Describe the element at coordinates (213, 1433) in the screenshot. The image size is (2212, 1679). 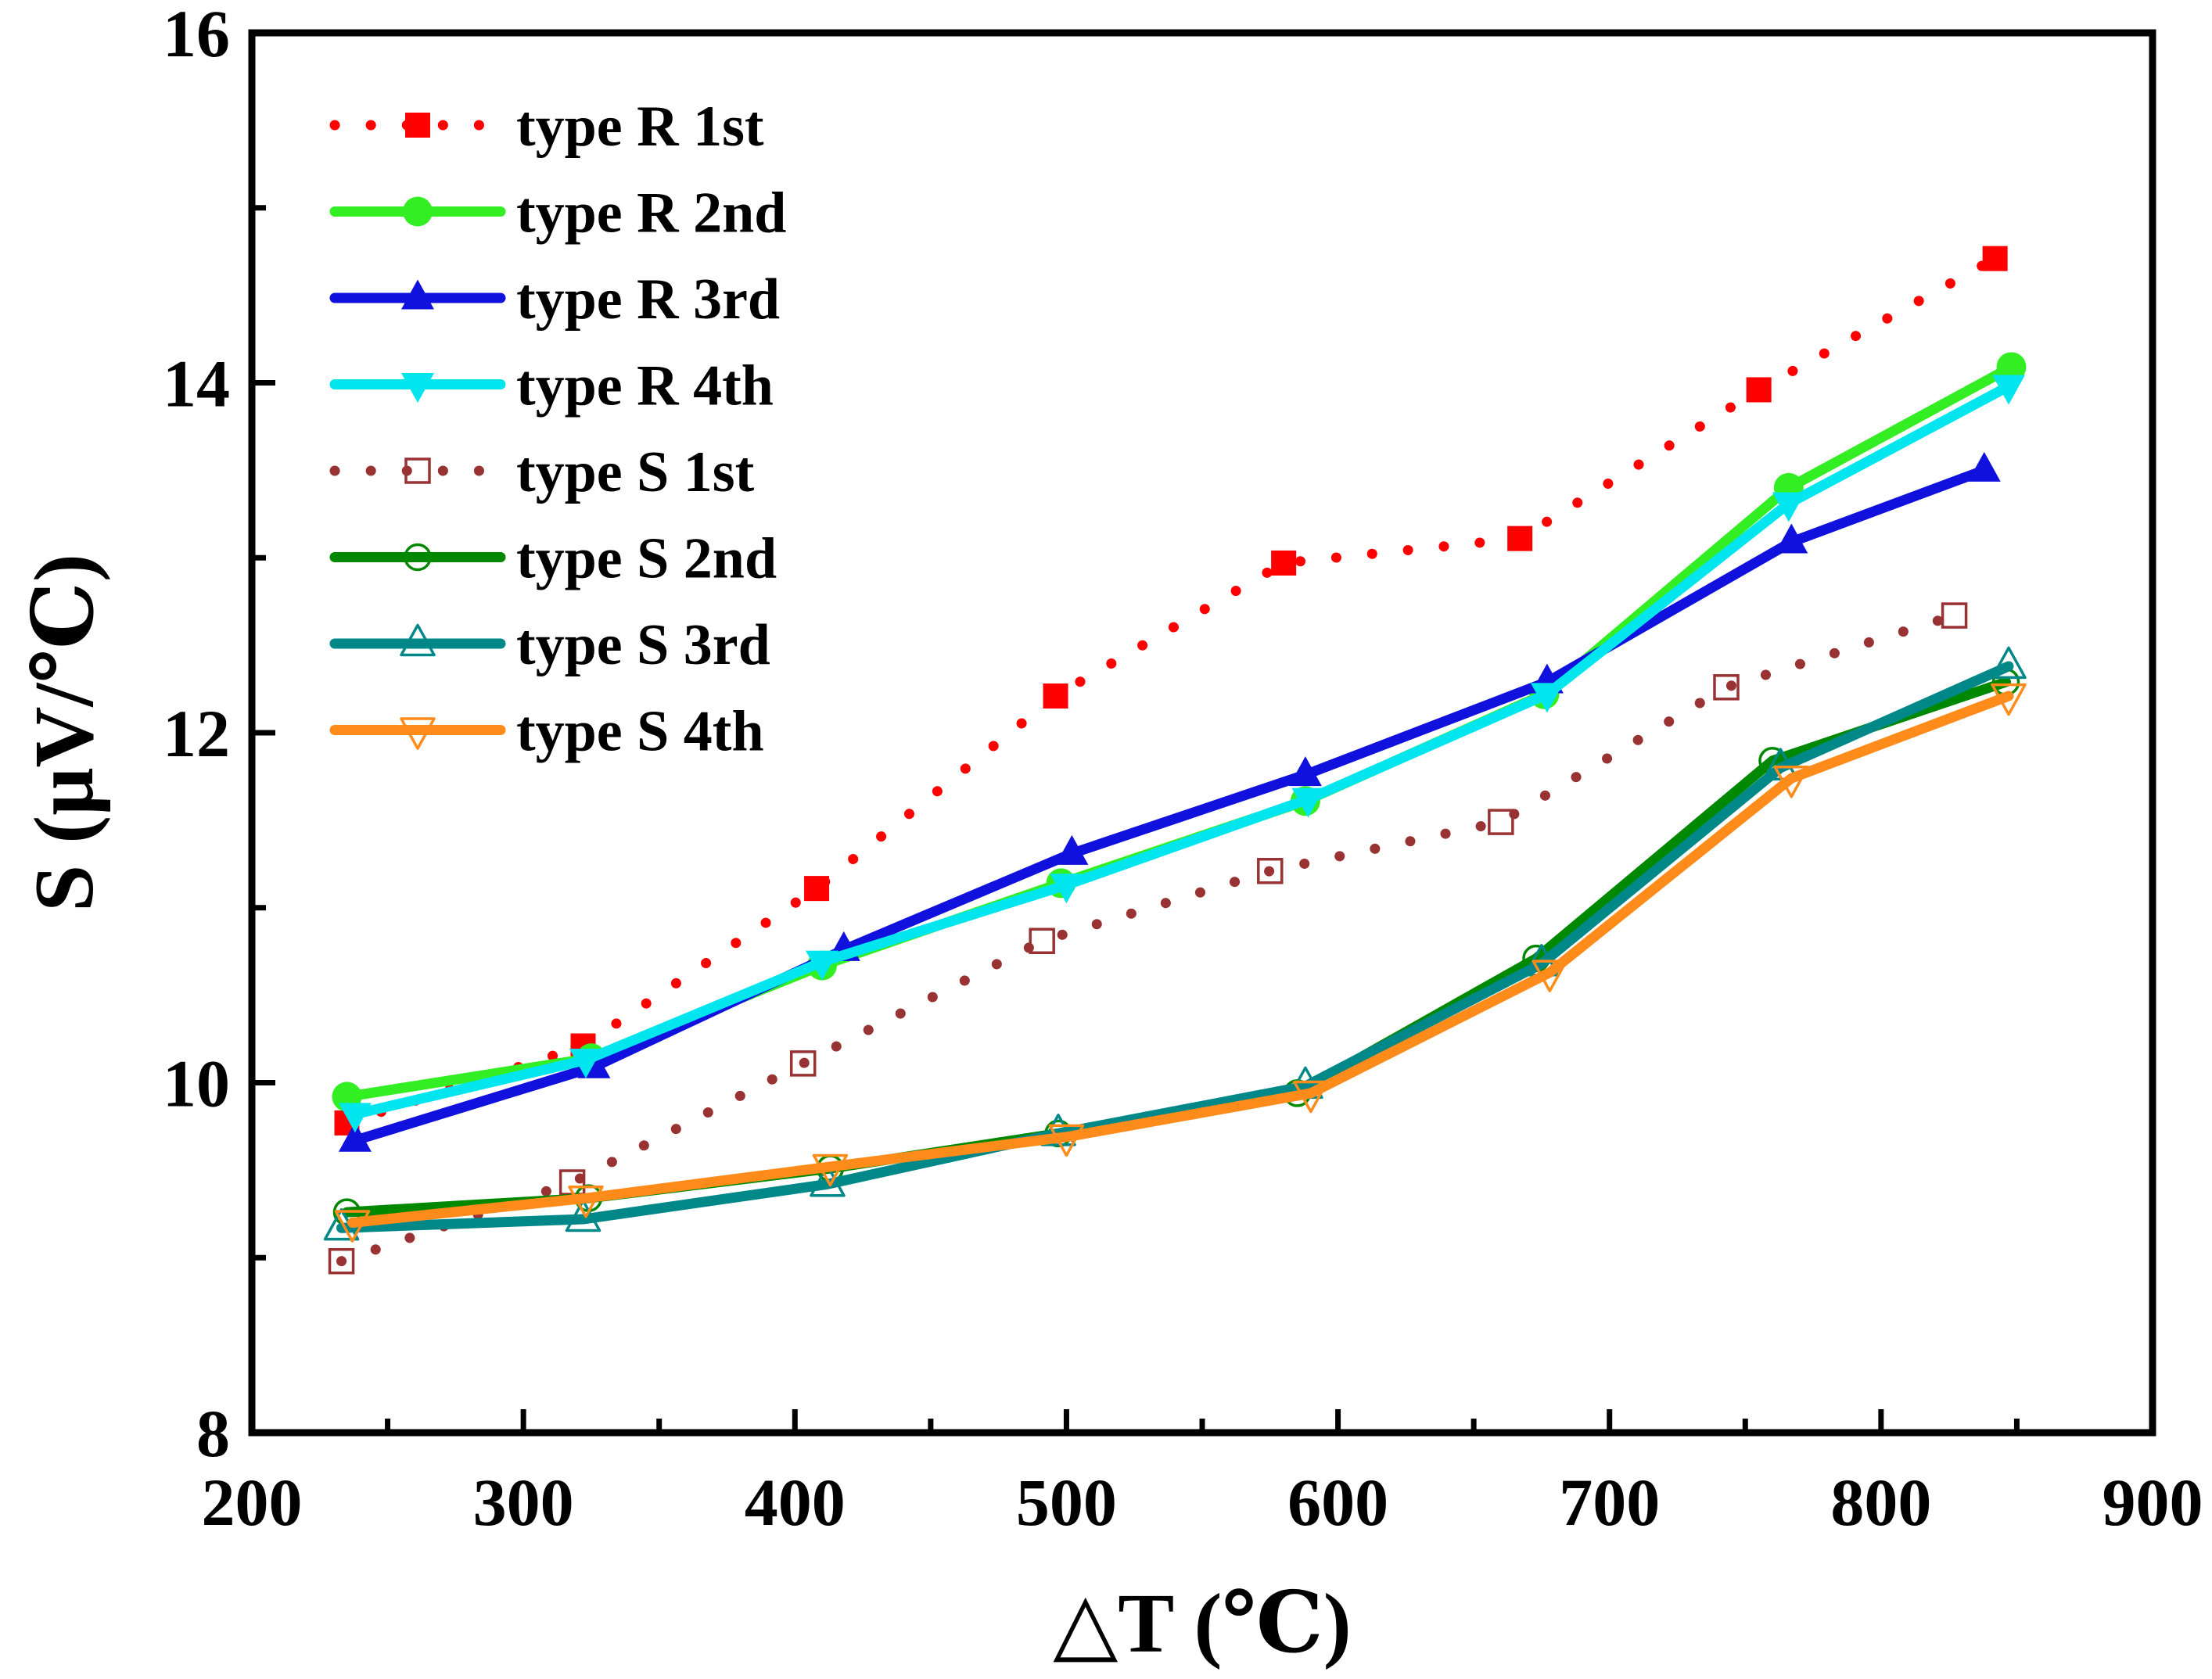
I see `y-tick-label: 8` at that location.